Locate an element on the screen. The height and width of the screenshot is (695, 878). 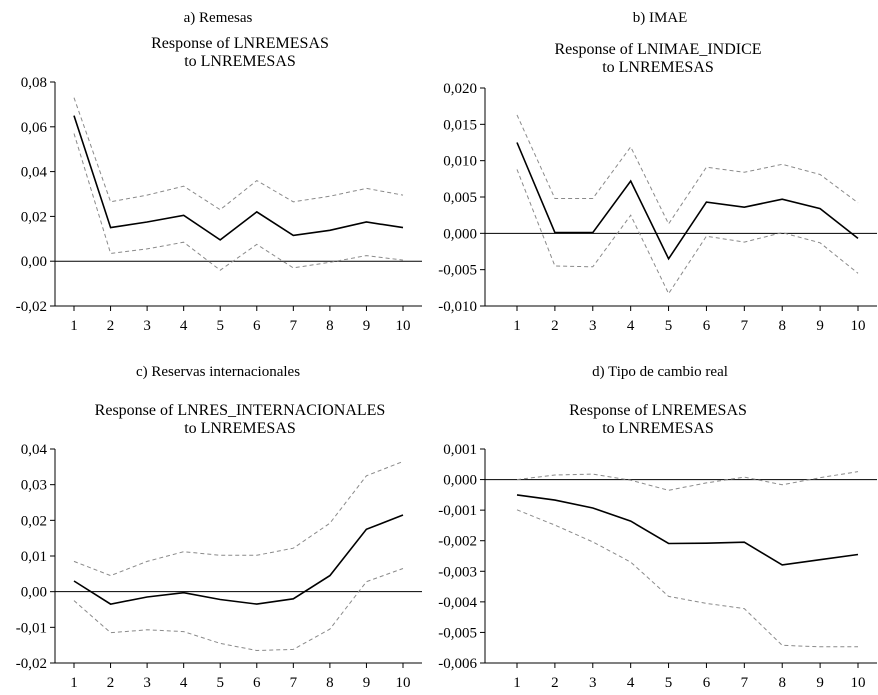
y-tick-label: 0,06 is located at coordinates (34, 128).